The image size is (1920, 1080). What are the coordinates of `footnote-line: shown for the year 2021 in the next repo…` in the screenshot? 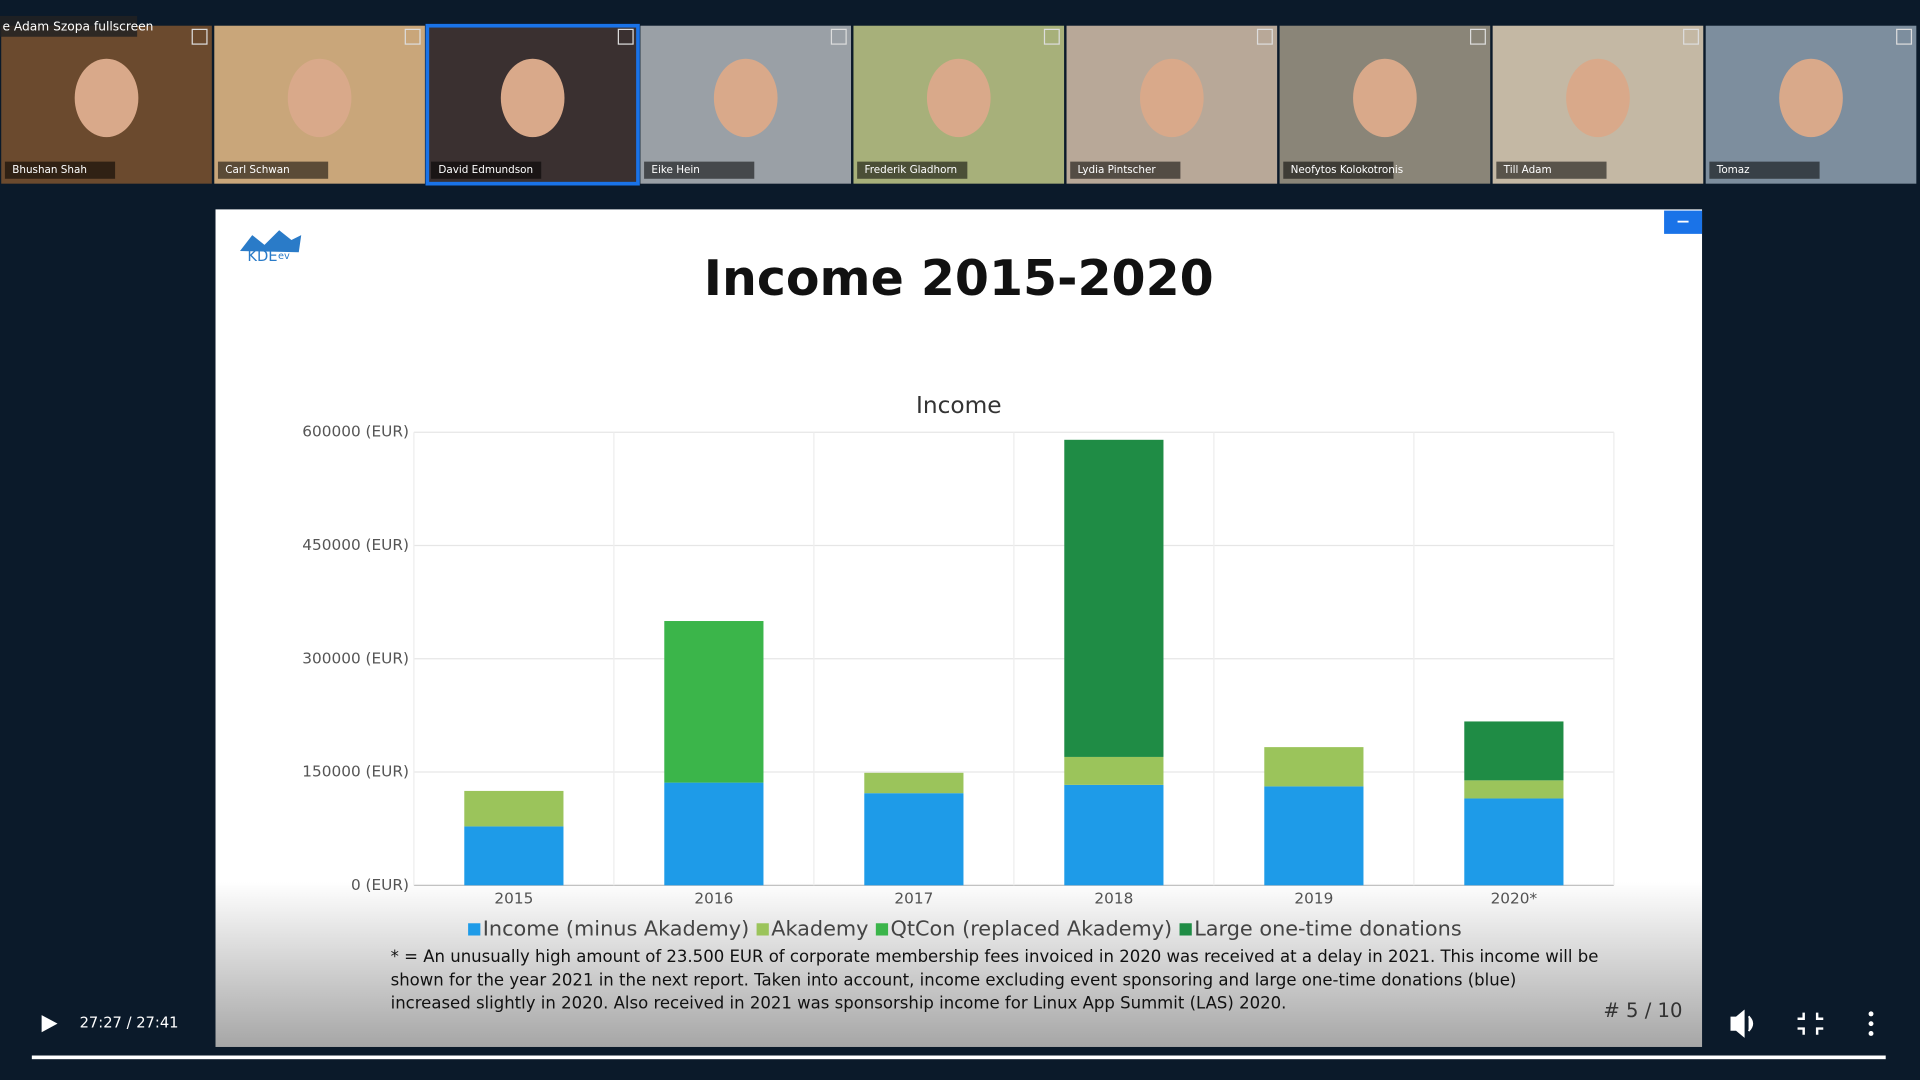 It's located at (954, 979).